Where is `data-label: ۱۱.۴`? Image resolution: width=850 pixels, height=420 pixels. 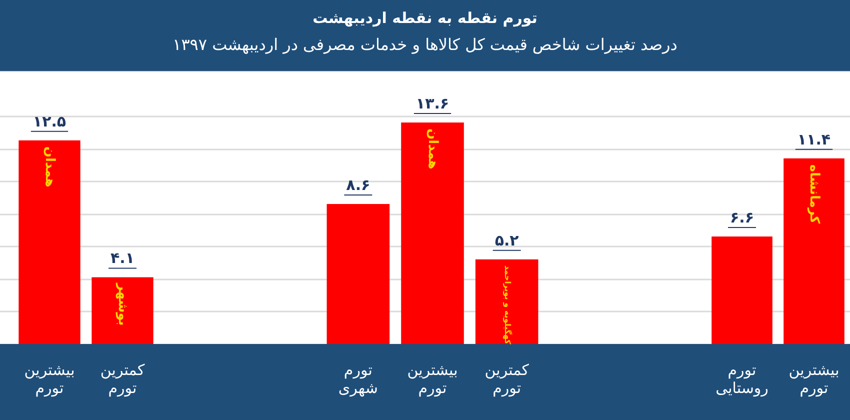 data-label: ۱۱.۴ is located at coordinates (814, 139).